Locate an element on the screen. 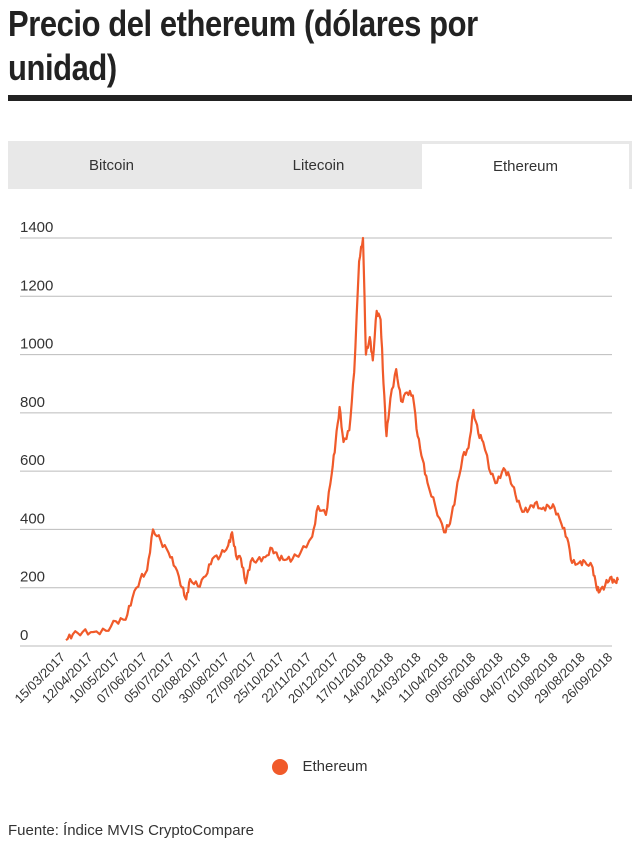 The image size is (640, 850). y-tick-label: 200 is located at coordinates (32, 577).